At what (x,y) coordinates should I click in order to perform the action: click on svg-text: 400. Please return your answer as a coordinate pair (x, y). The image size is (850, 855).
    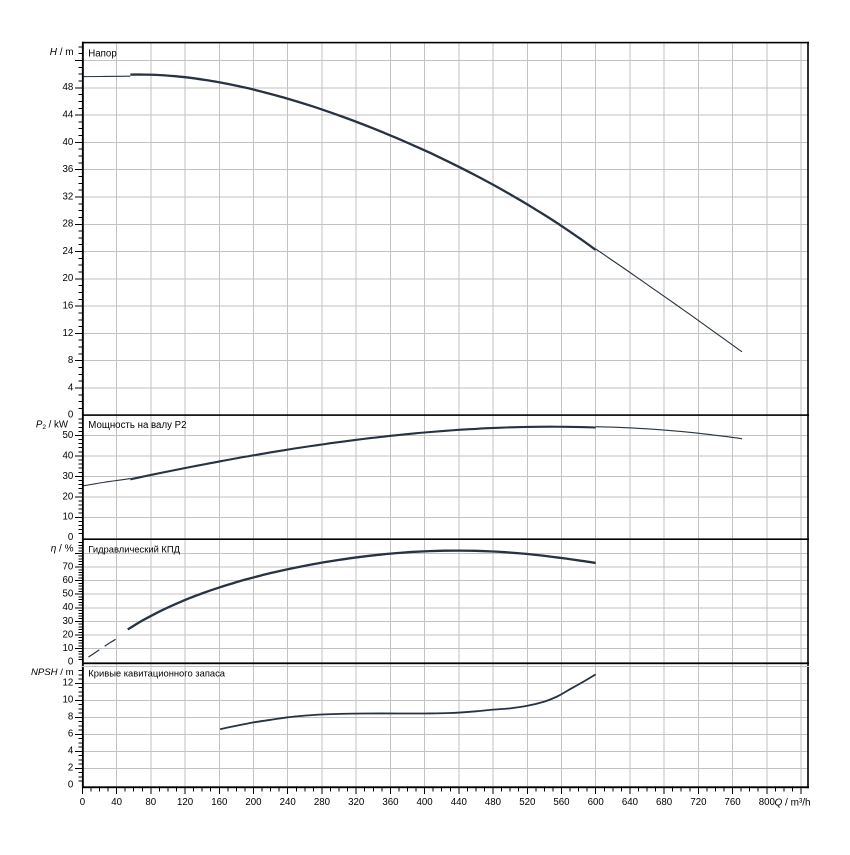
    Looking at the image, I should click on (425, 802).